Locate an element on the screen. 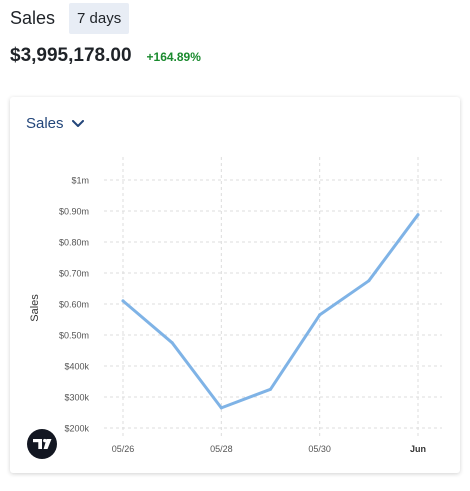 Image resolution: width=470 pixels, height=491 pixels. header: Sales 7 days is located at coordinates (70, 18).